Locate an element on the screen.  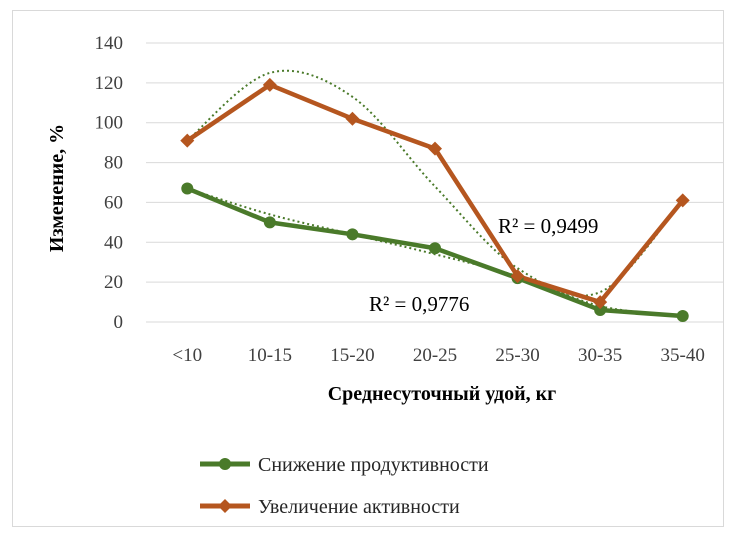
y-tick-label: 40 is located at coordinates (113, 242).